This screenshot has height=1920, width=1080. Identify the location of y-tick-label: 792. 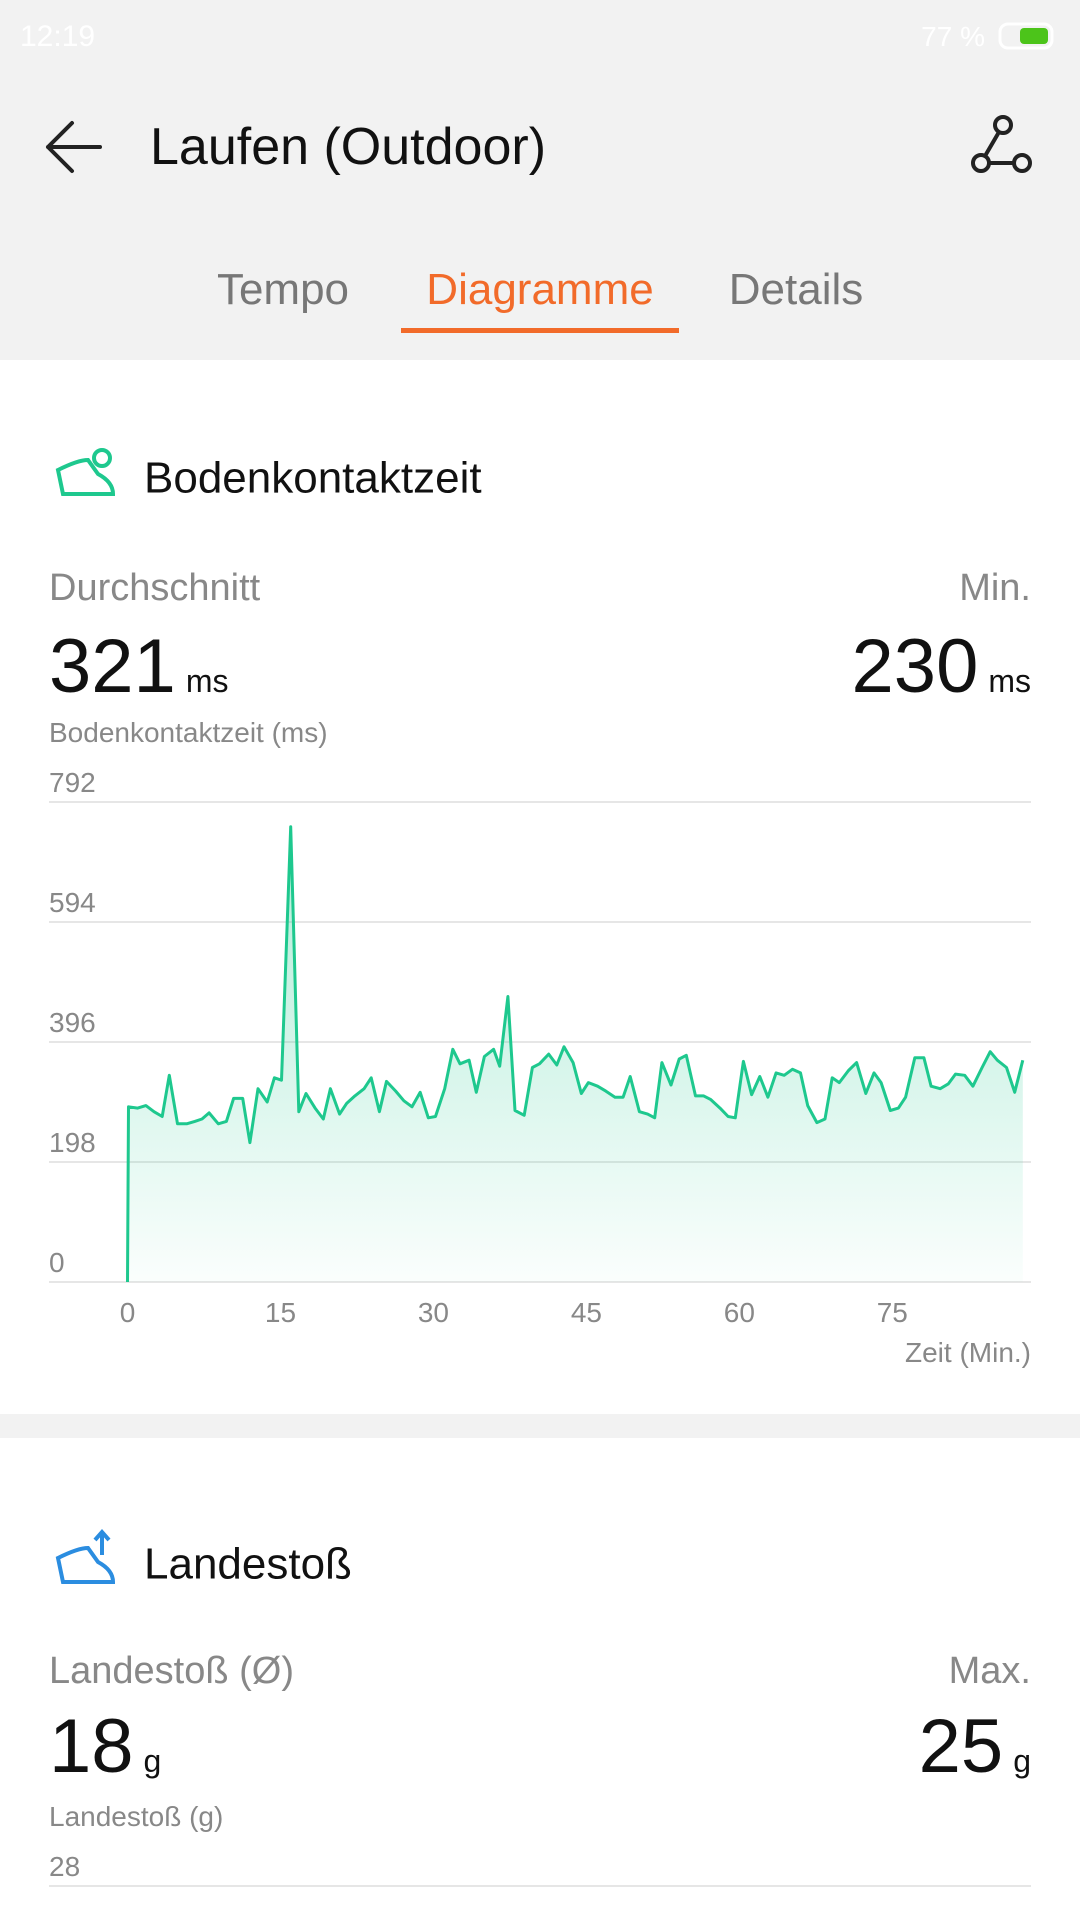
(72, 782).